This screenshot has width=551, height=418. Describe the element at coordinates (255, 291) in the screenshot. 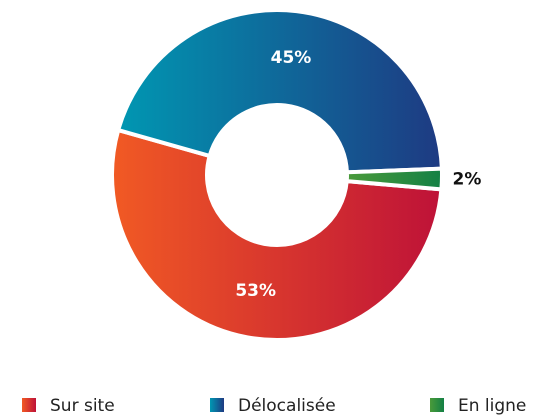

I see `data-label: 53%` at that location.